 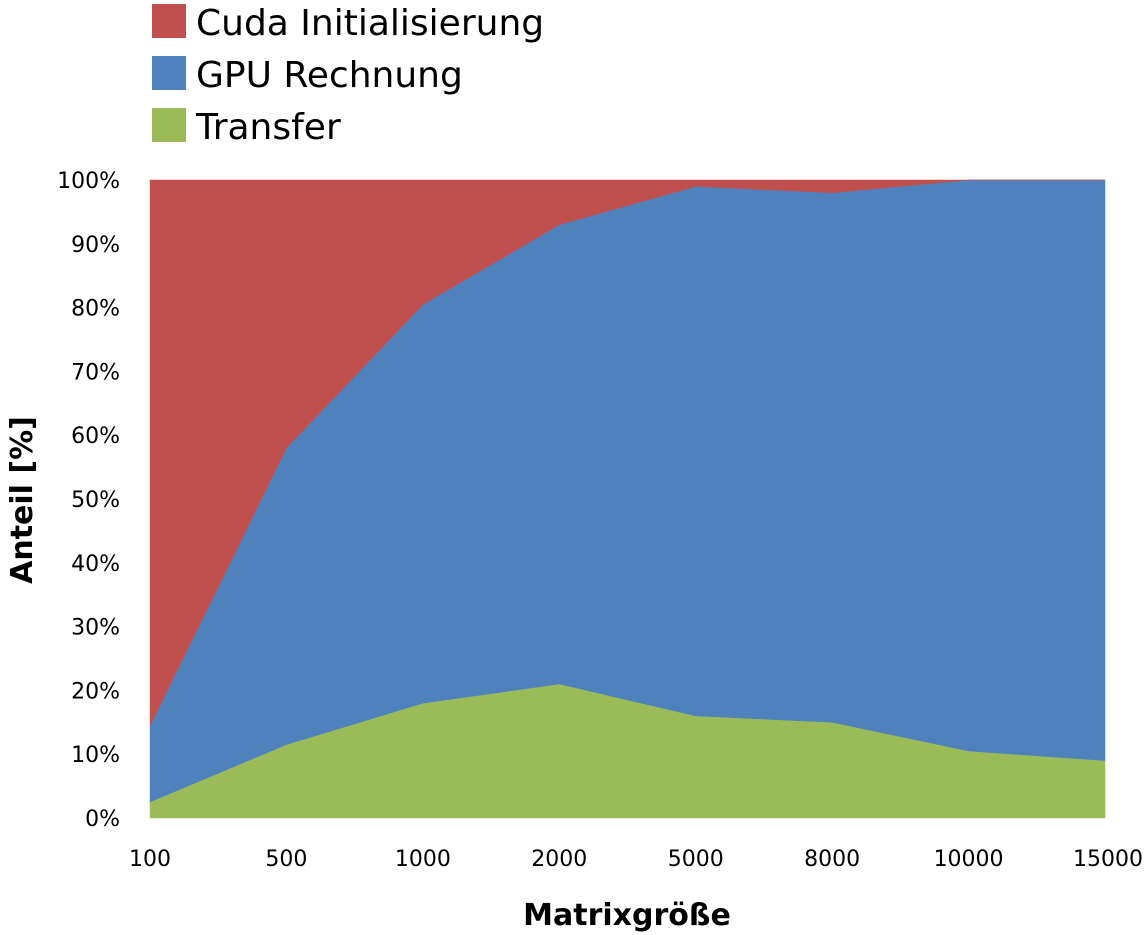 I want to click on legend-label-transfer: Transfer, so click(x=268, y=127).